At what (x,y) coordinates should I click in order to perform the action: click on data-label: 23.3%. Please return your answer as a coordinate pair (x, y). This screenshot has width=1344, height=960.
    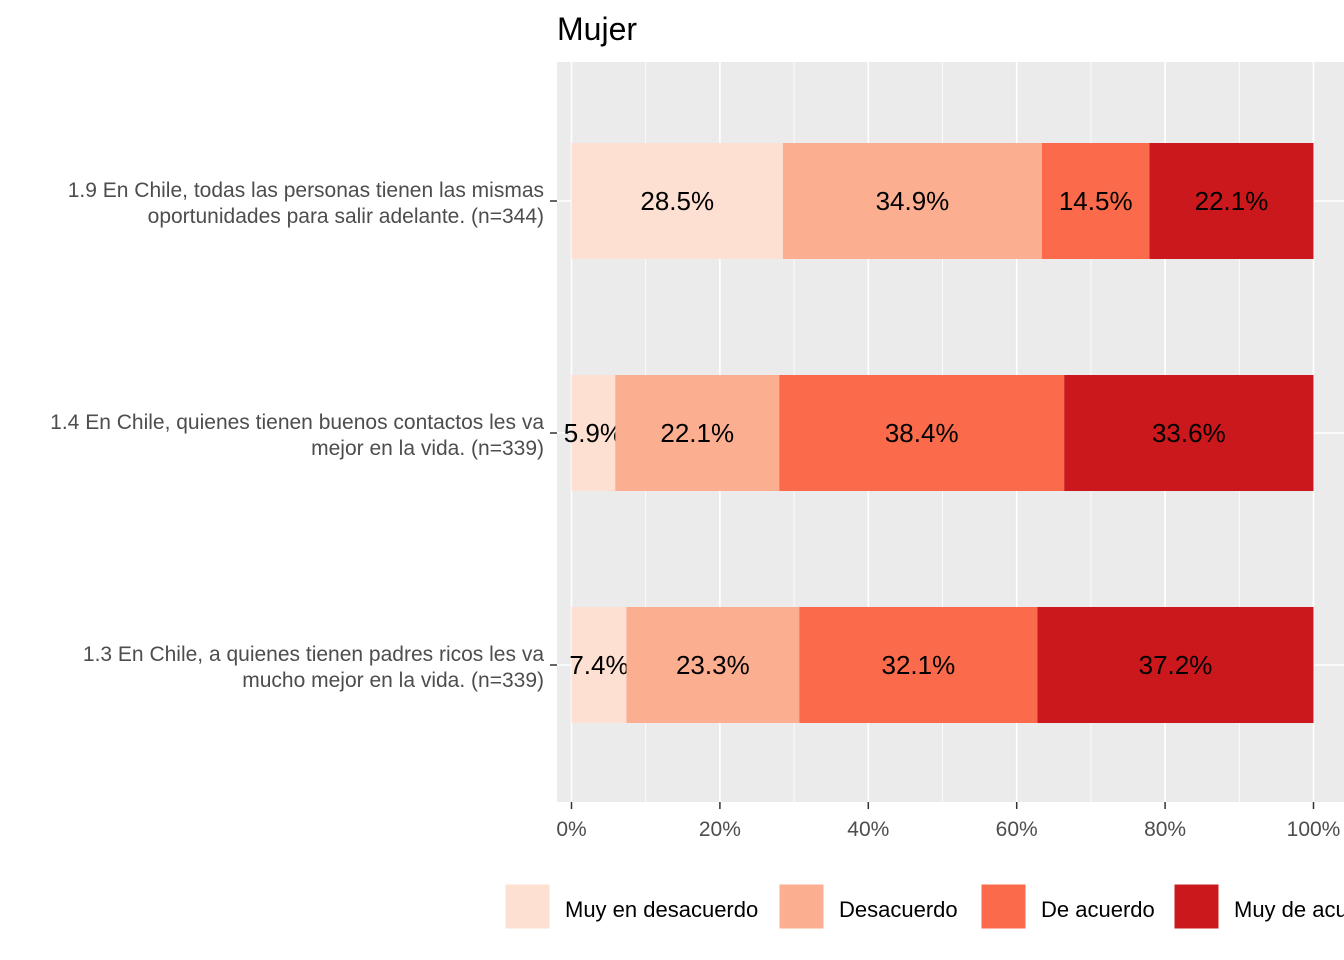
    Looking at the image, I should click on (713, 665).